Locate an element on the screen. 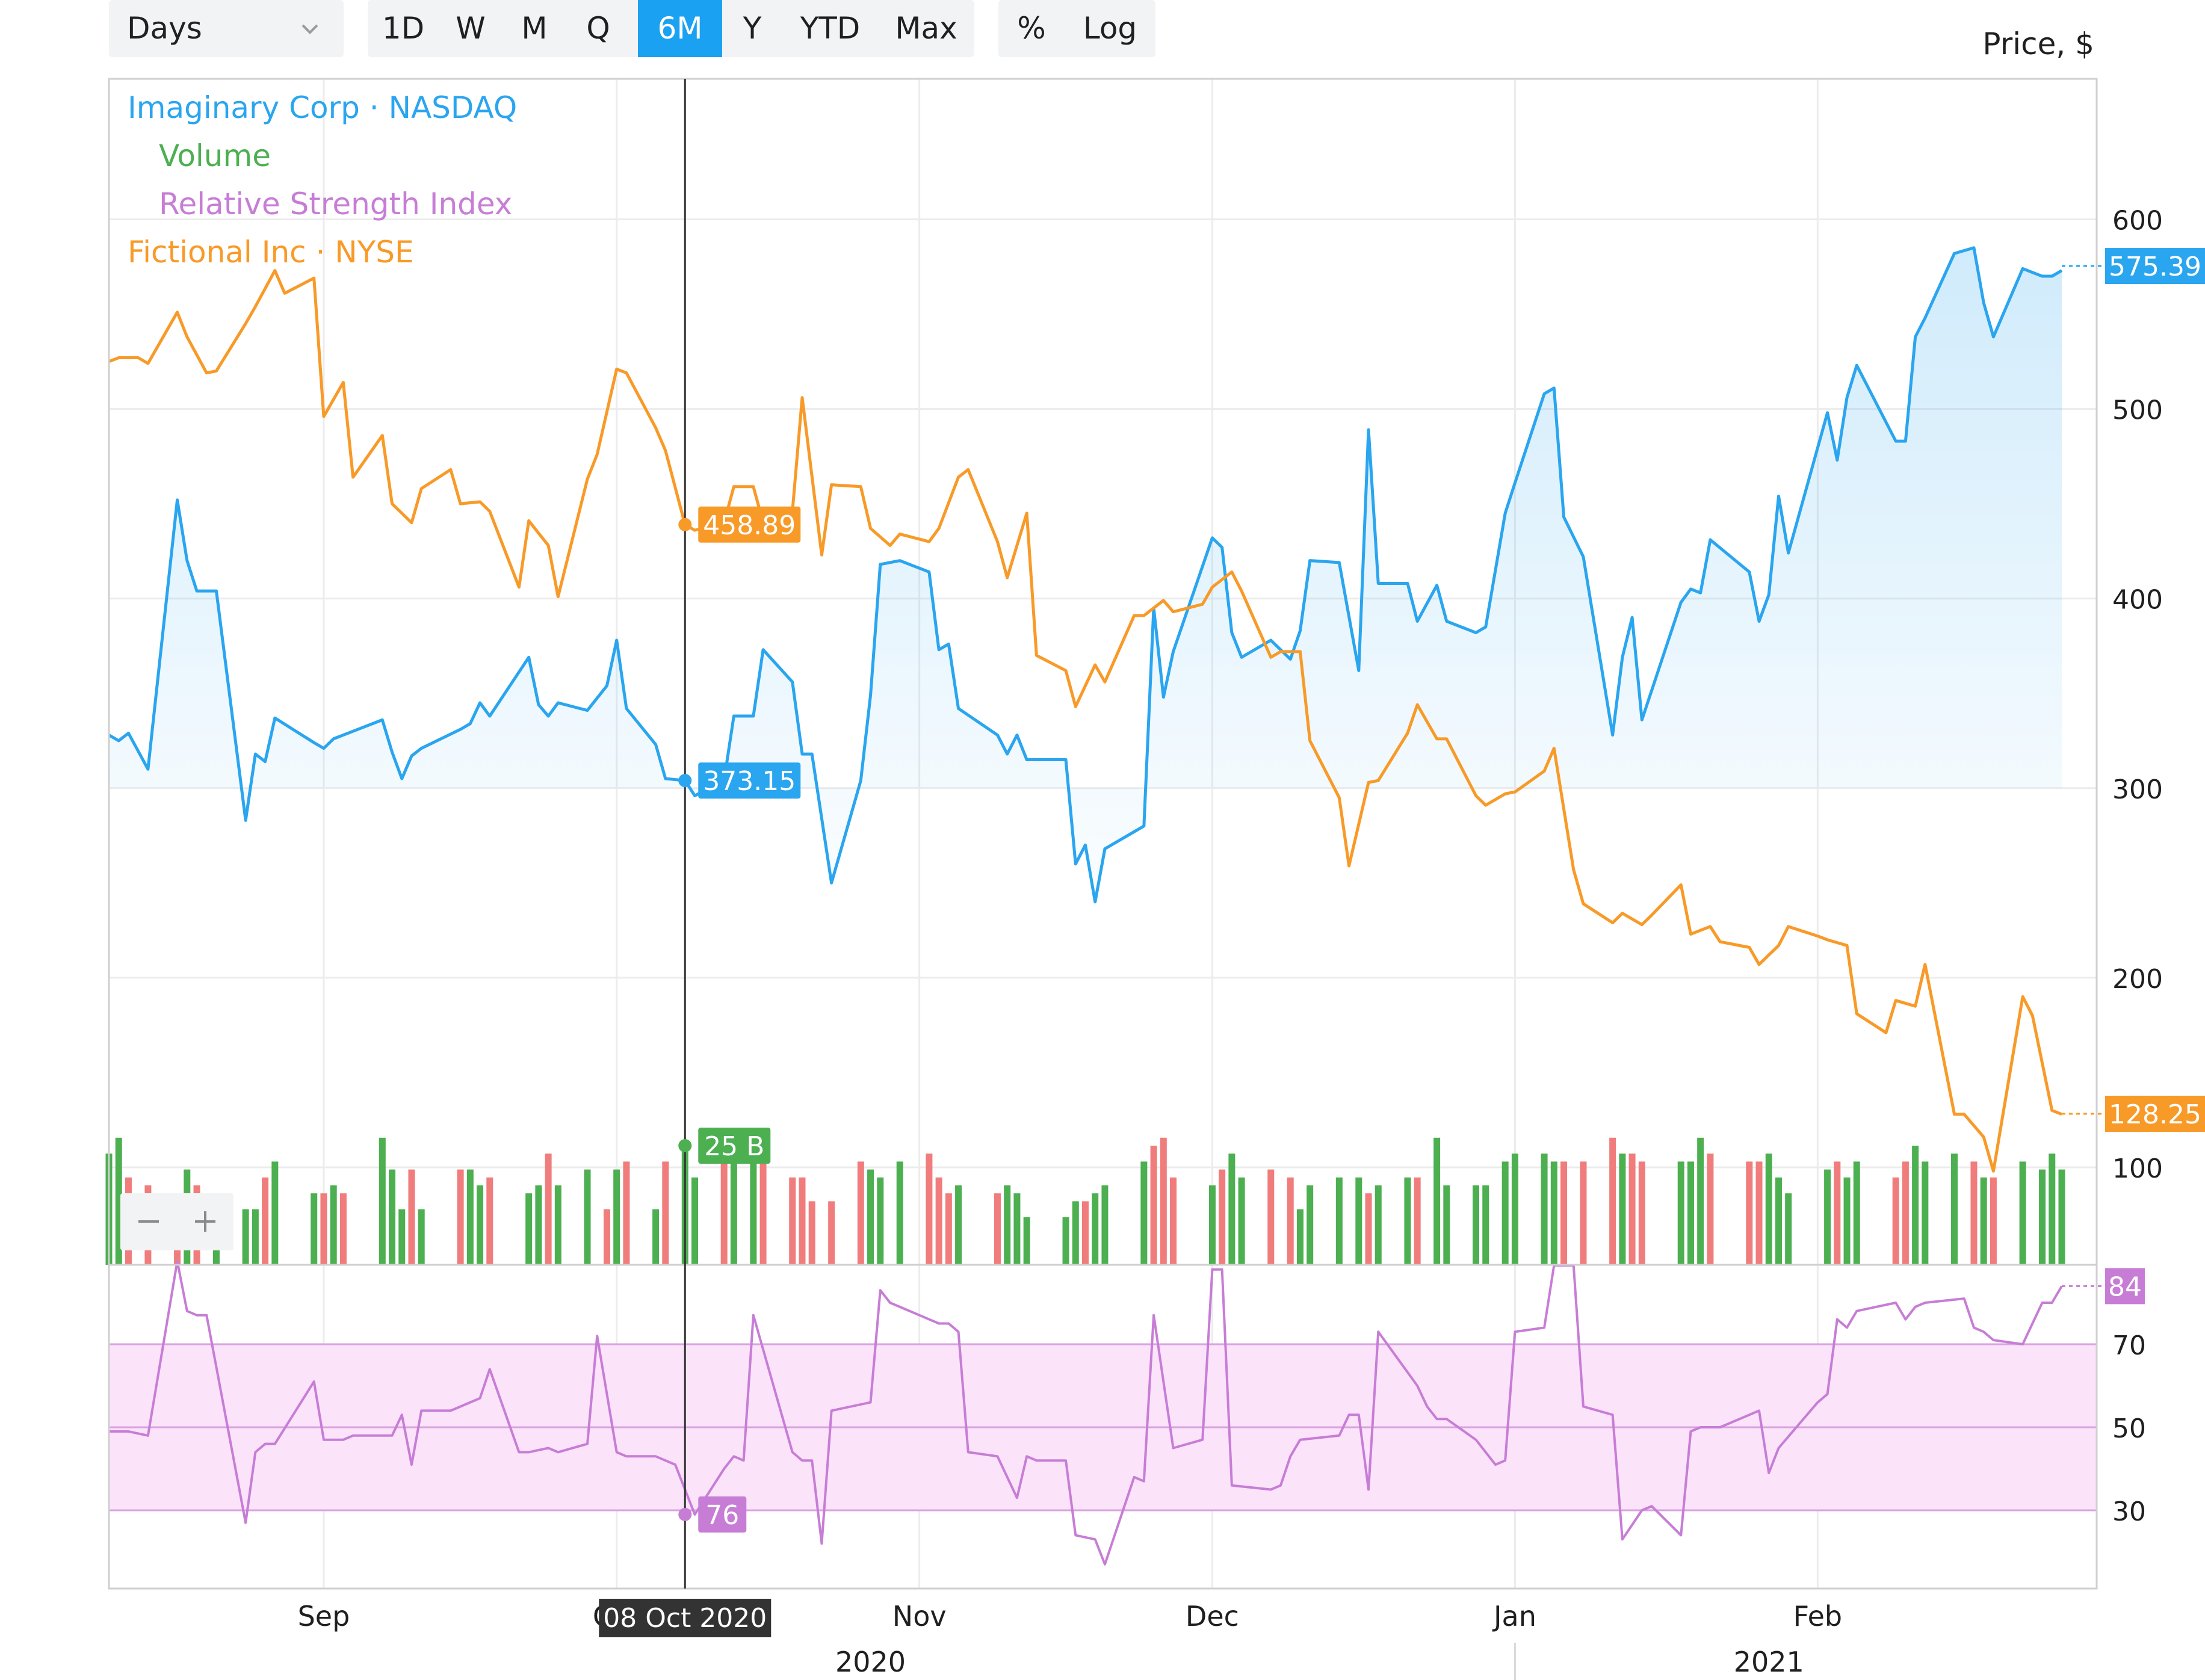  crosshair-rsi-dot is located at coordinates (685, 1514).